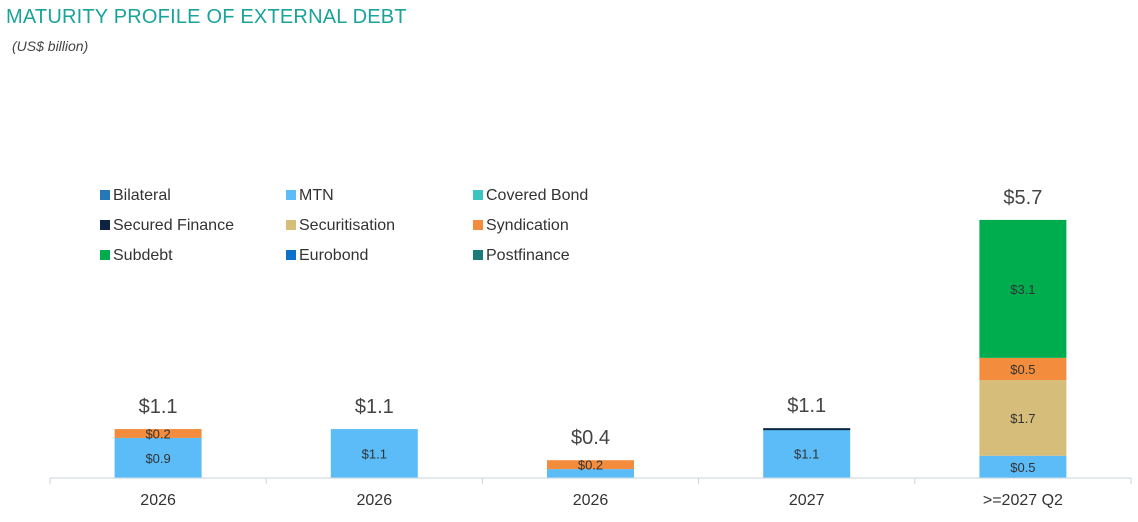 This screenshot has width=1138, height=522. Describe the element at coordinates (528, 255) in the screenshot. I see `legend-label-postfinance: Postfinance` at that location.